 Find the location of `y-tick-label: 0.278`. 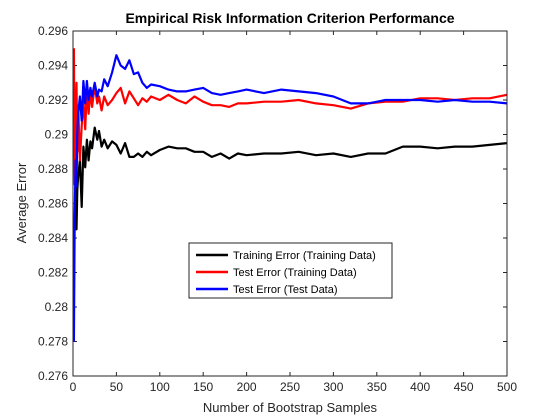

y-tick-label: 0.278 is located at coordinates (53, 342).